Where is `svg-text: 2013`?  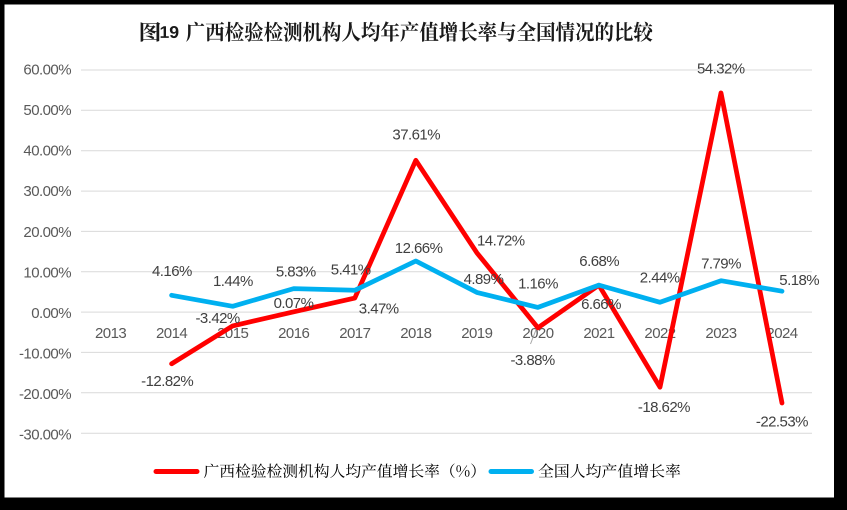
svg-text: 2013 is located at coordinates (110, 333).